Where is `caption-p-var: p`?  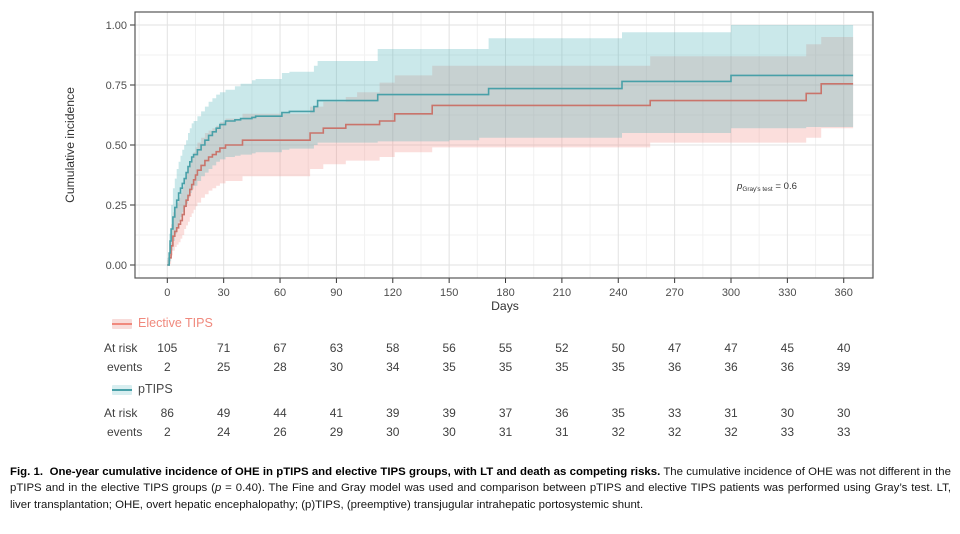 caption-p-var: p is located at coordinates (218, 488).